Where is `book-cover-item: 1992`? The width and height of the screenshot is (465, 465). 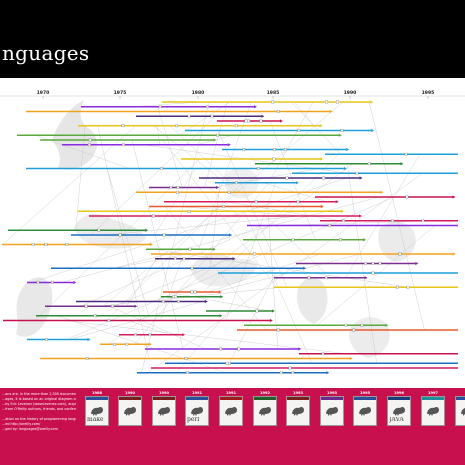 book-cover-item: 1992 is located at coordinates (265, 408).